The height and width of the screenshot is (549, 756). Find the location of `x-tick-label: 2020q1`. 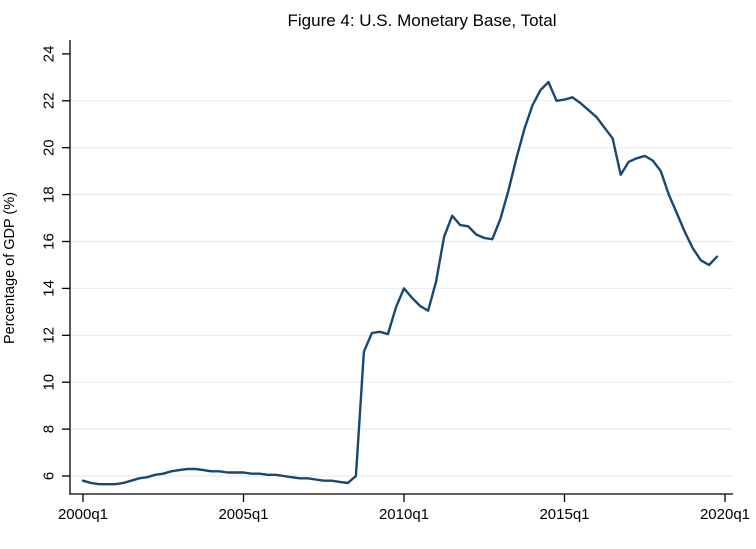

x-tick-label: 2020q1 is located at coordinates (725, 514).